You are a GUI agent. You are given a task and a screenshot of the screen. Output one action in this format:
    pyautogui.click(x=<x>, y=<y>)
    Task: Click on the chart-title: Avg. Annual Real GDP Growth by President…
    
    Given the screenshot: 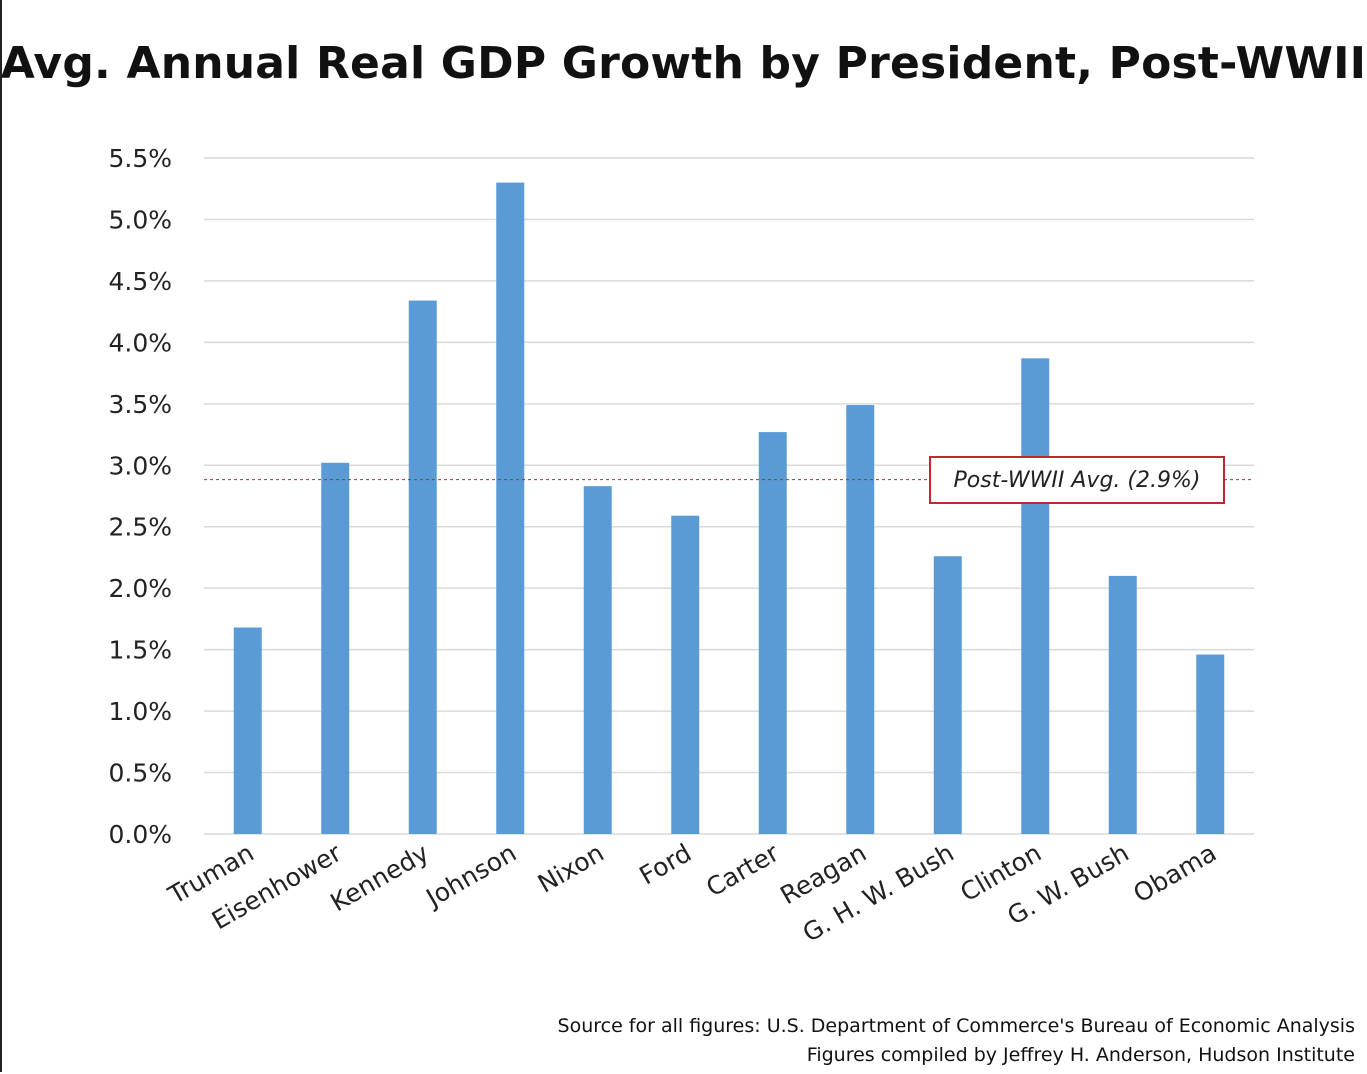 What is the action you would take?
    pyautogui.click(x=683, y=63)
    